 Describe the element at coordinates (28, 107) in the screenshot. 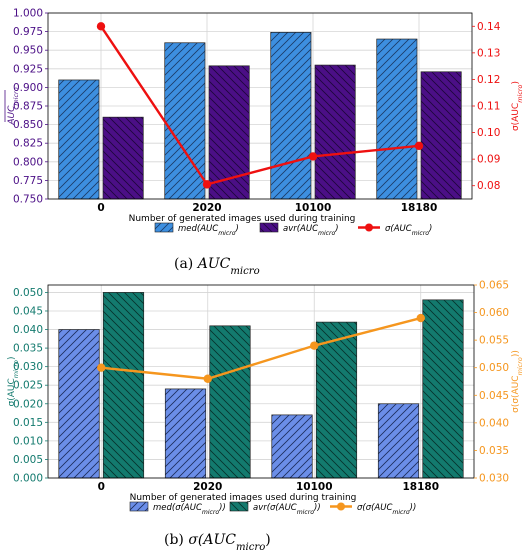

I see `y-tick-label: 0.875` at that location.